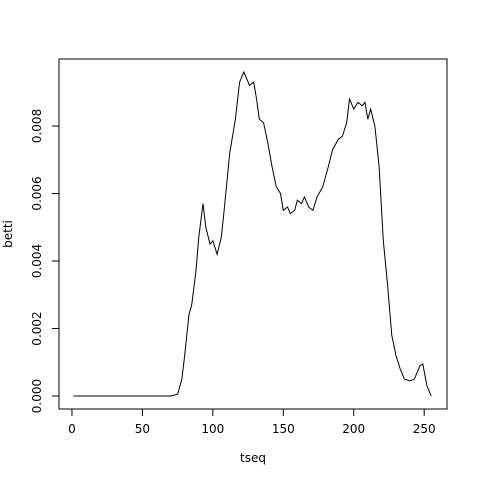 The image size is (480, 484). Describe the element at coordinates (37, 126) in the screenshot. I see `y-tick-label: 0.008` at that location.